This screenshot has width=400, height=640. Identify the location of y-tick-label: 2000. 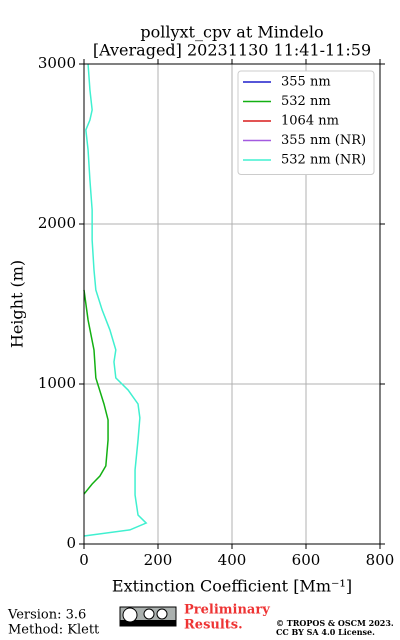
(57, 223).